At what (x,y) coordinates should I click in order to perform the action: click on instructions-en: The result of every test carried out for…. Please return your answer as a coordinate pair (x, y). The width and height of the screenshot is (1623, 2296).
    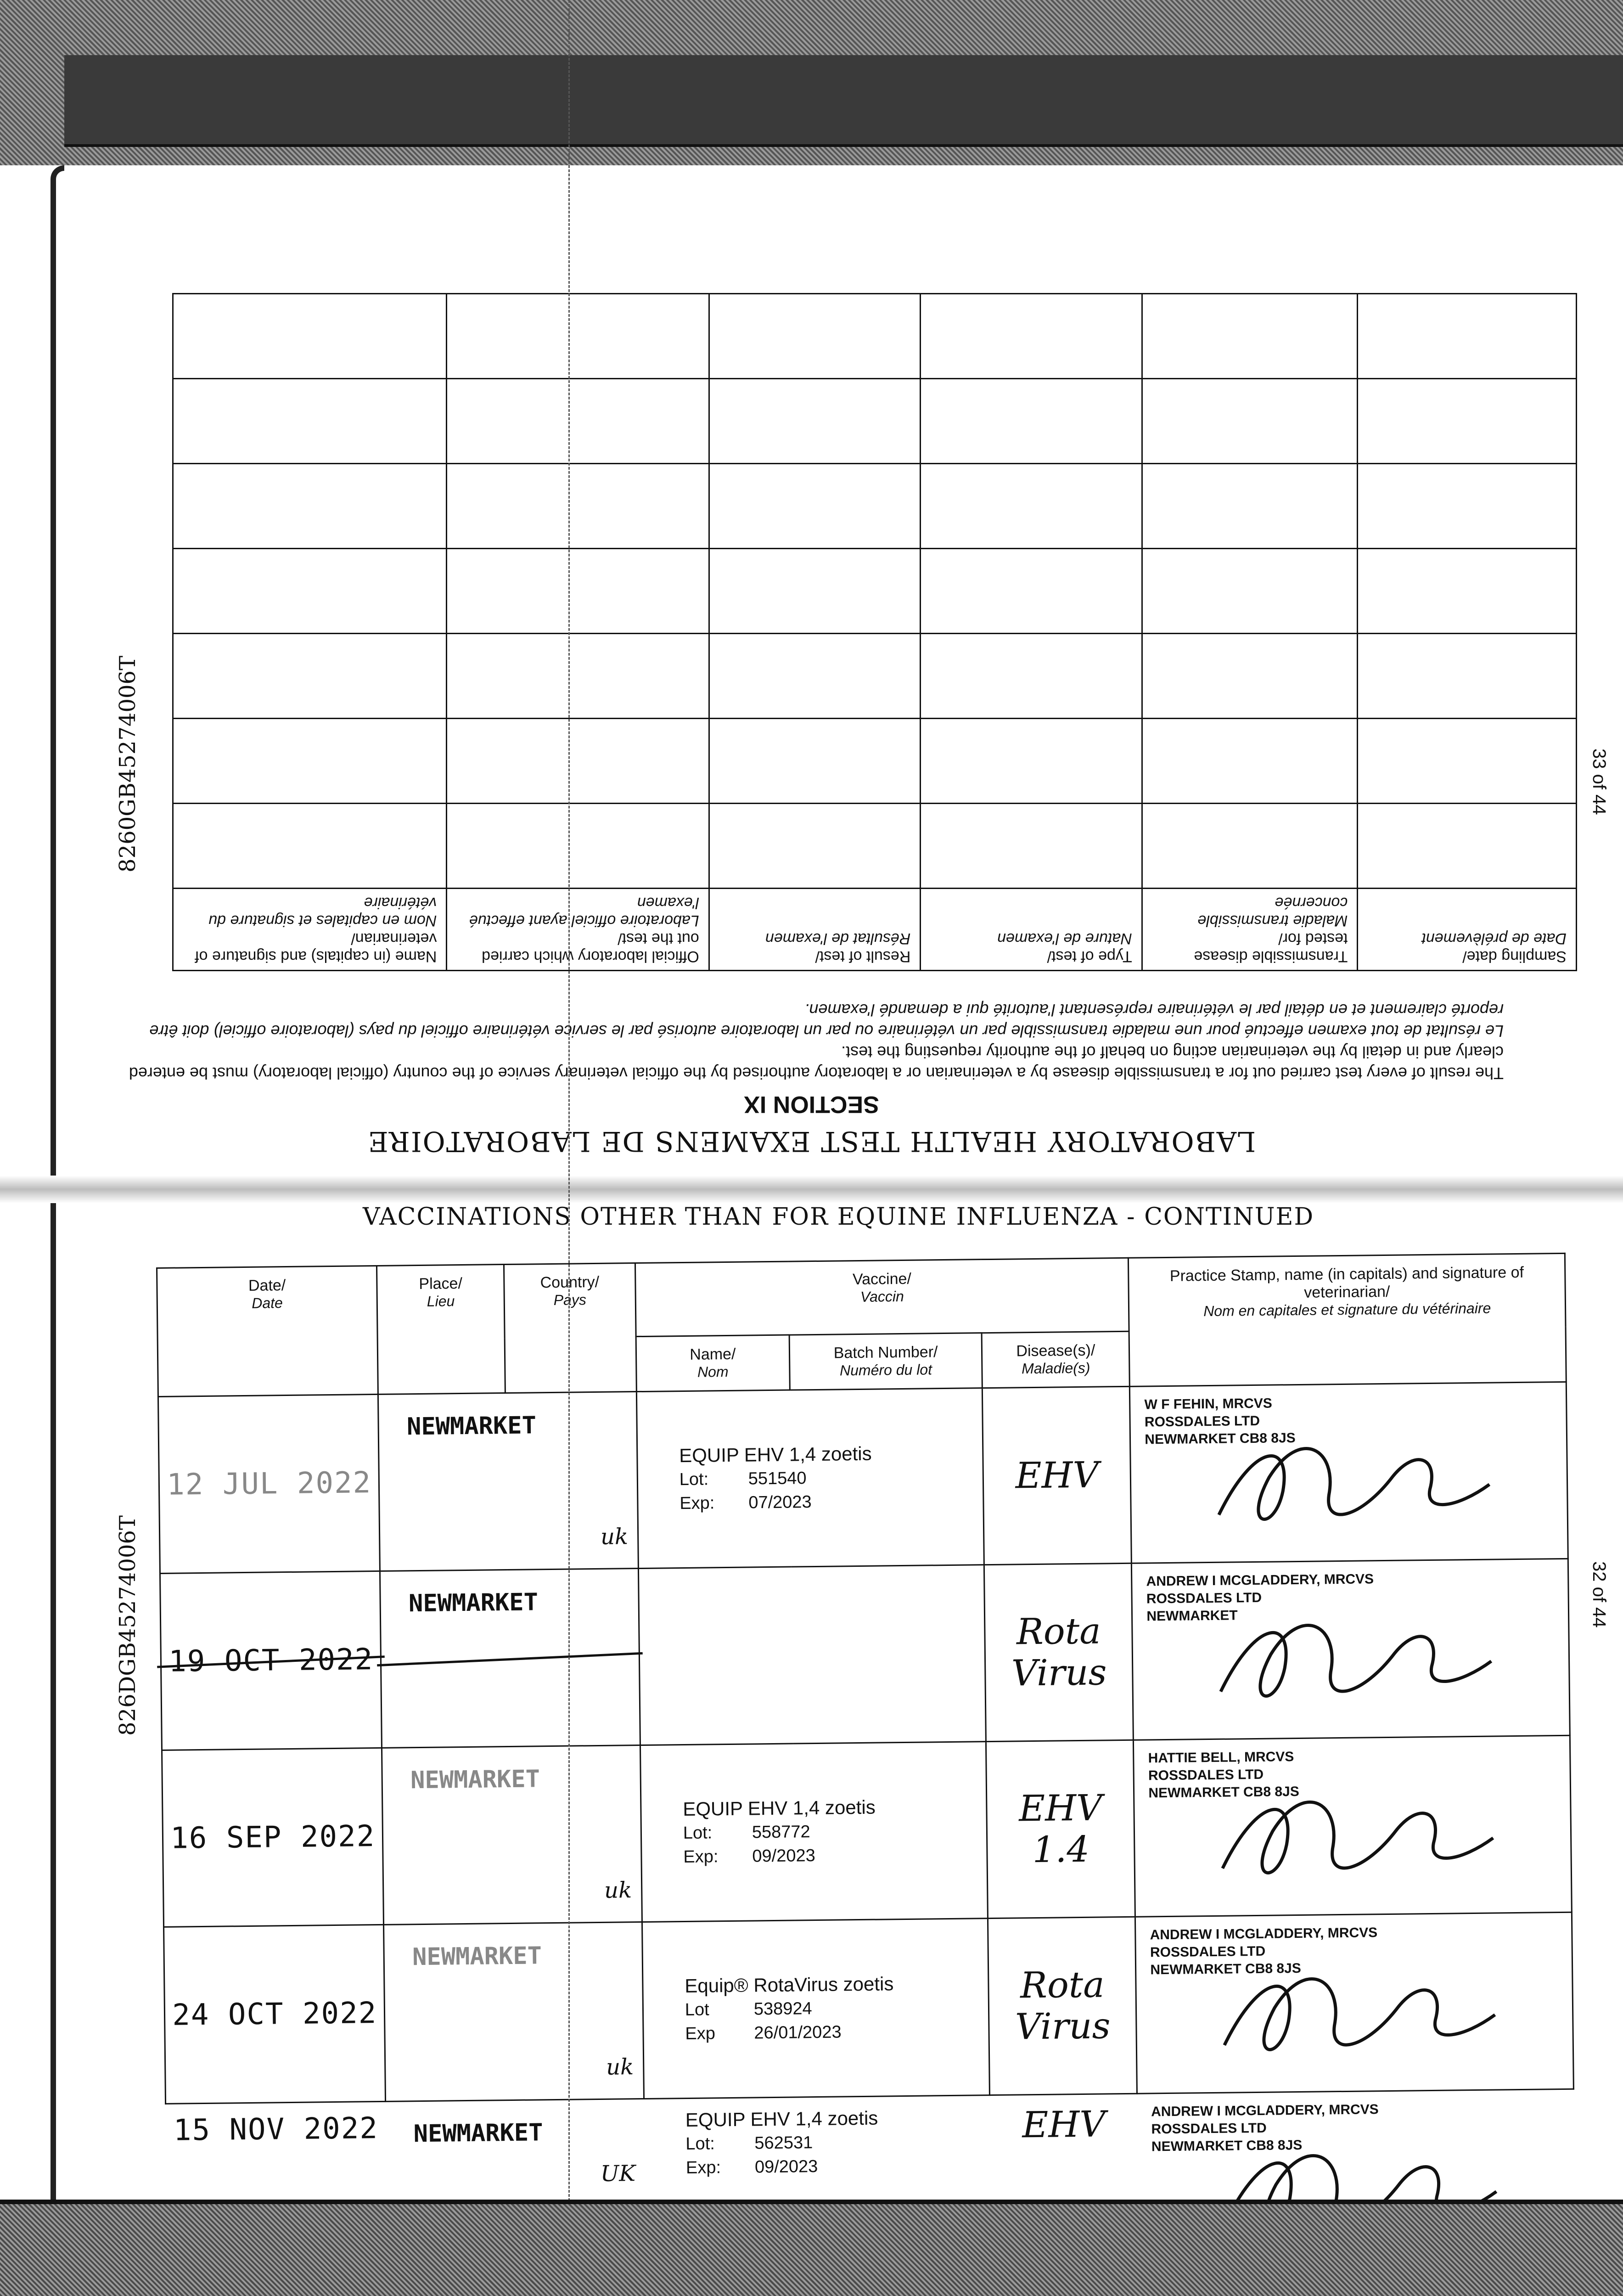
    Looking at the image, I should click on (816, 1063).